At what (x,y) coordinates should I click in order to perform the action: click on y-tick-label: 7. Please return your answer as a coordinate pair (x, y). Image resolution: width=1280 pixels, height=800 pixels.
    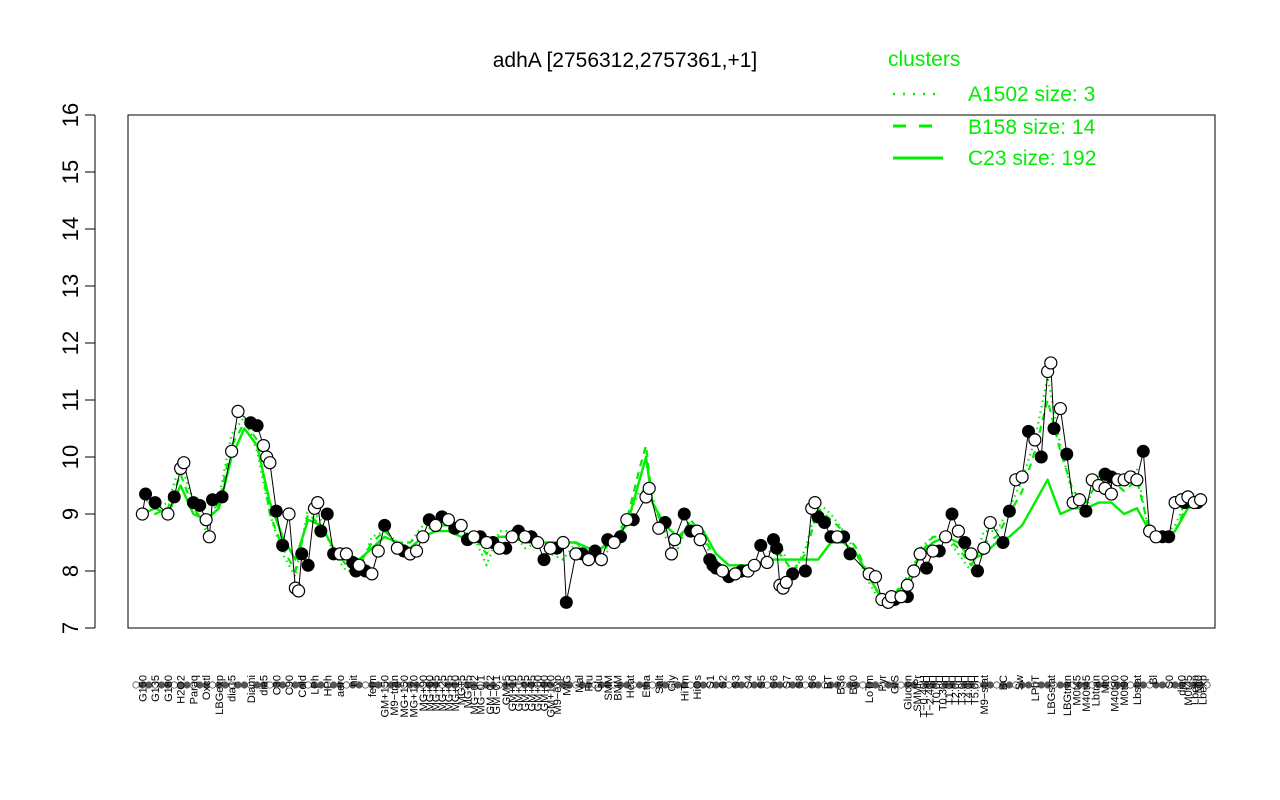
    Looking at the image, I should click on (70, 628).